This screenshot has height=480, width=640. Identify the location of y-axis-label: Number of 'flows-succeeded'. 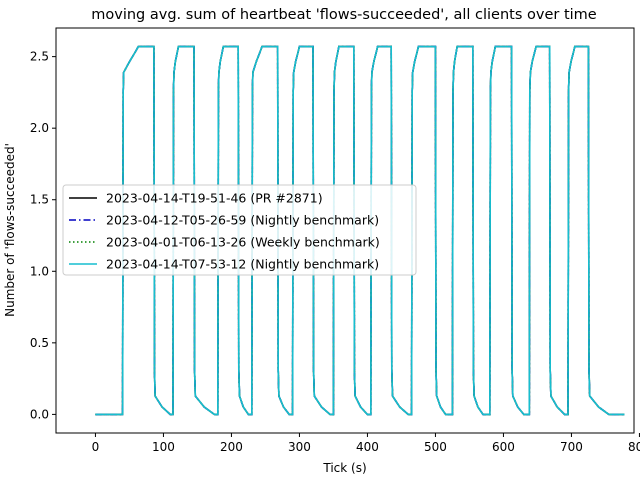
(10, 230).